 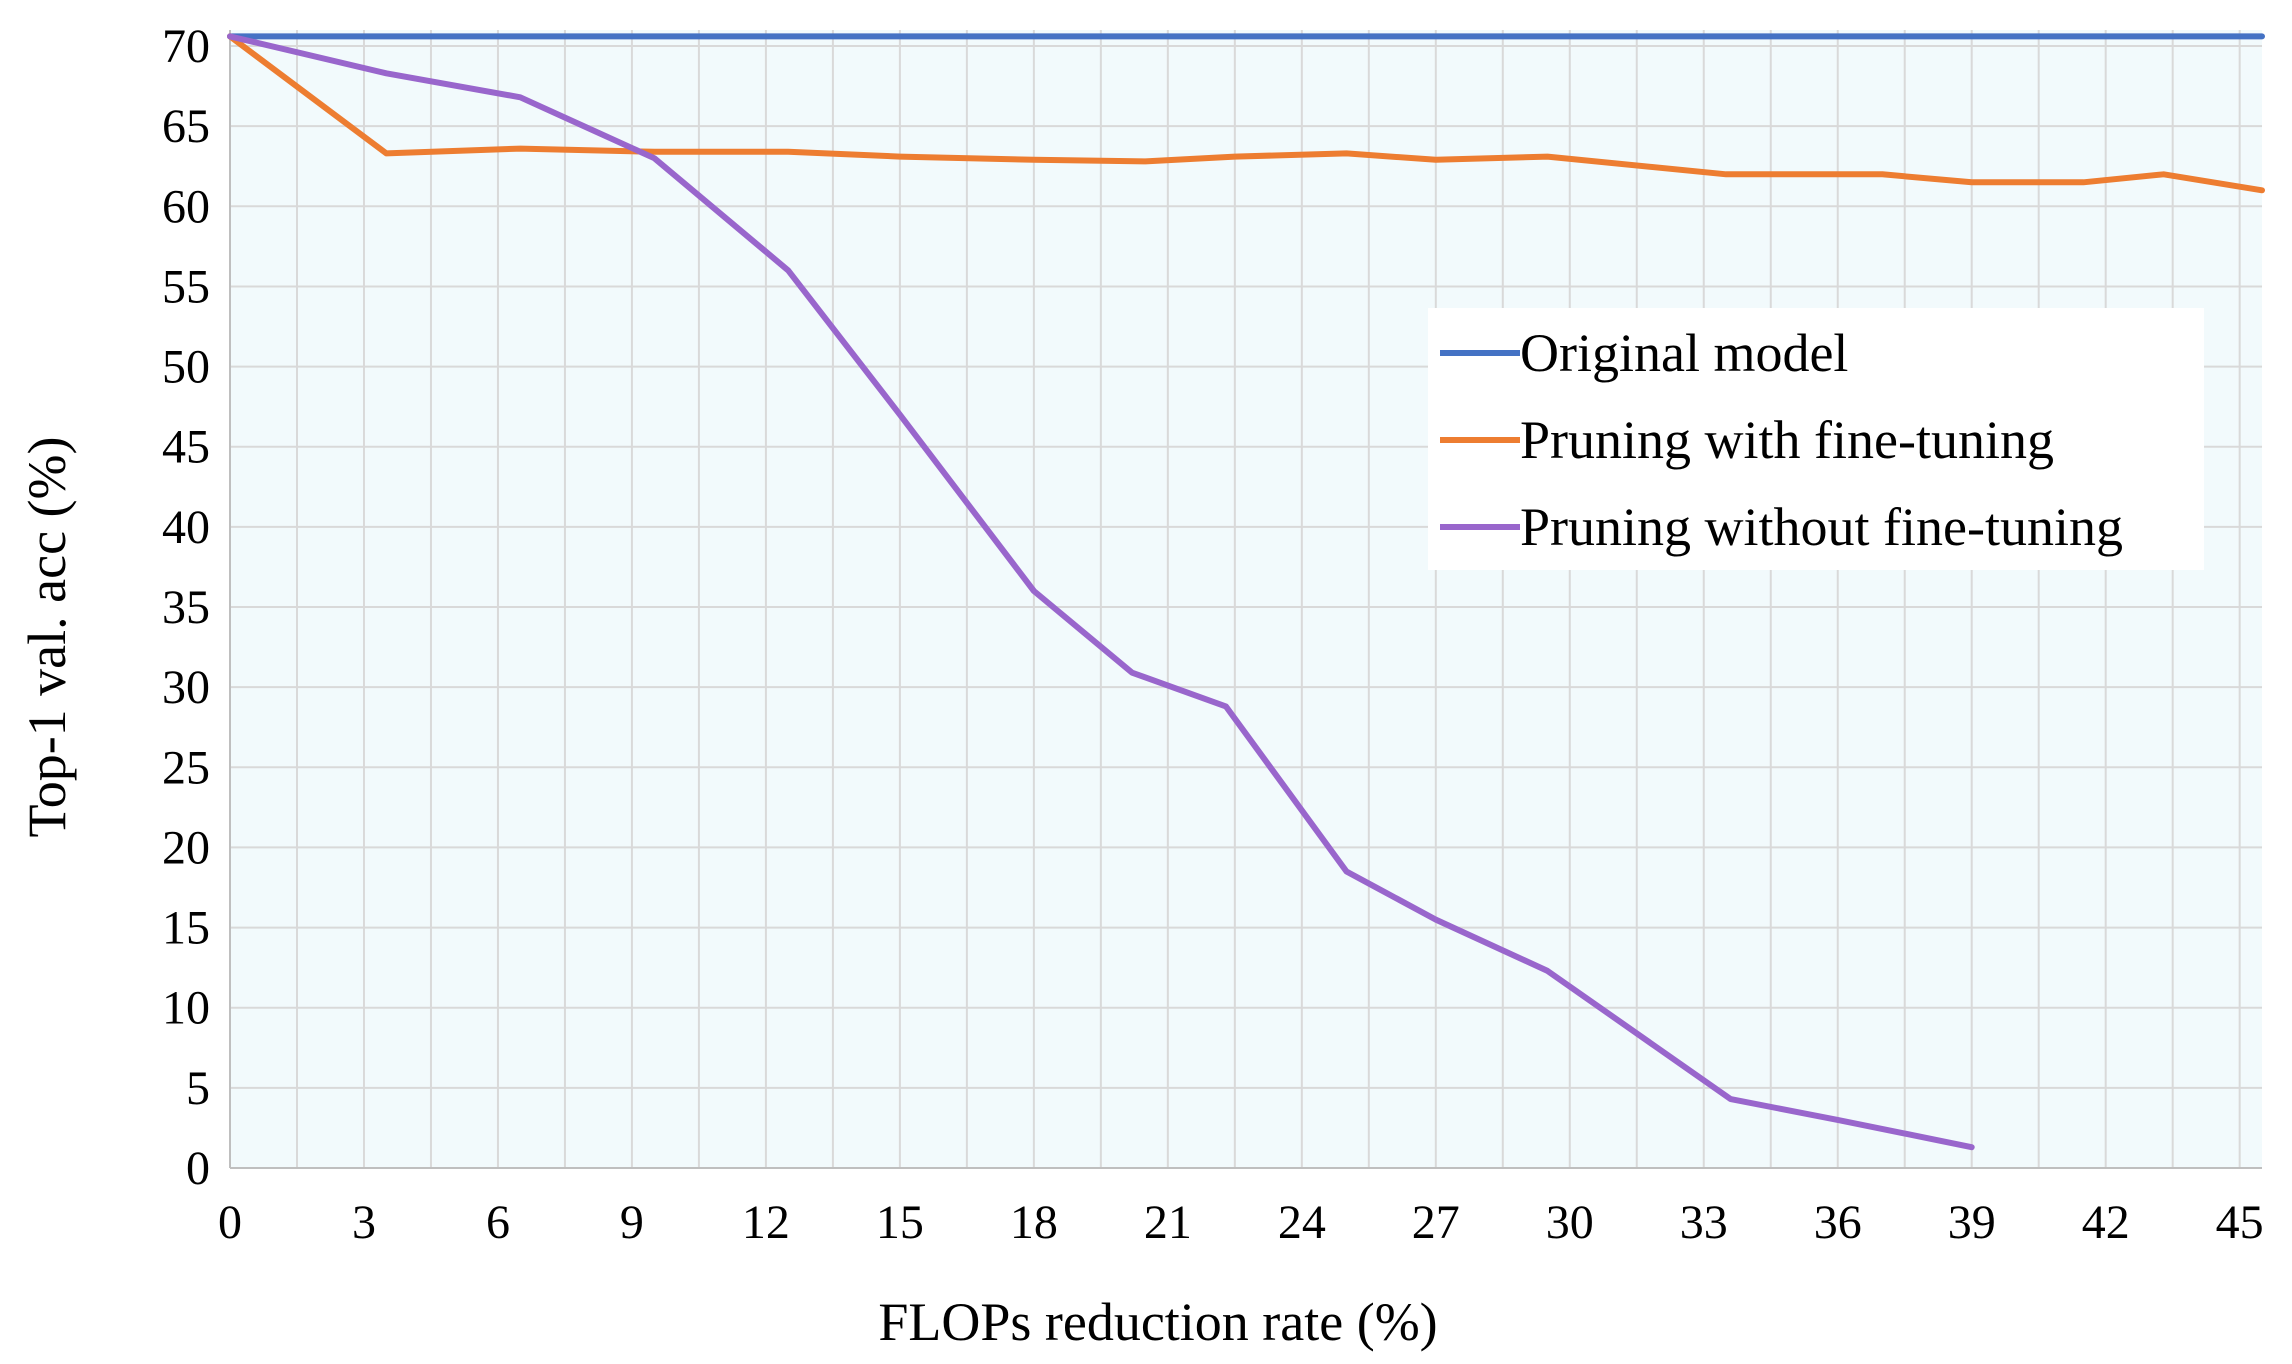 What do you see at coordinates (230, 1222) in the screenshot?
I see `x-tick-label: 0` at bounding box center [230, 1222].